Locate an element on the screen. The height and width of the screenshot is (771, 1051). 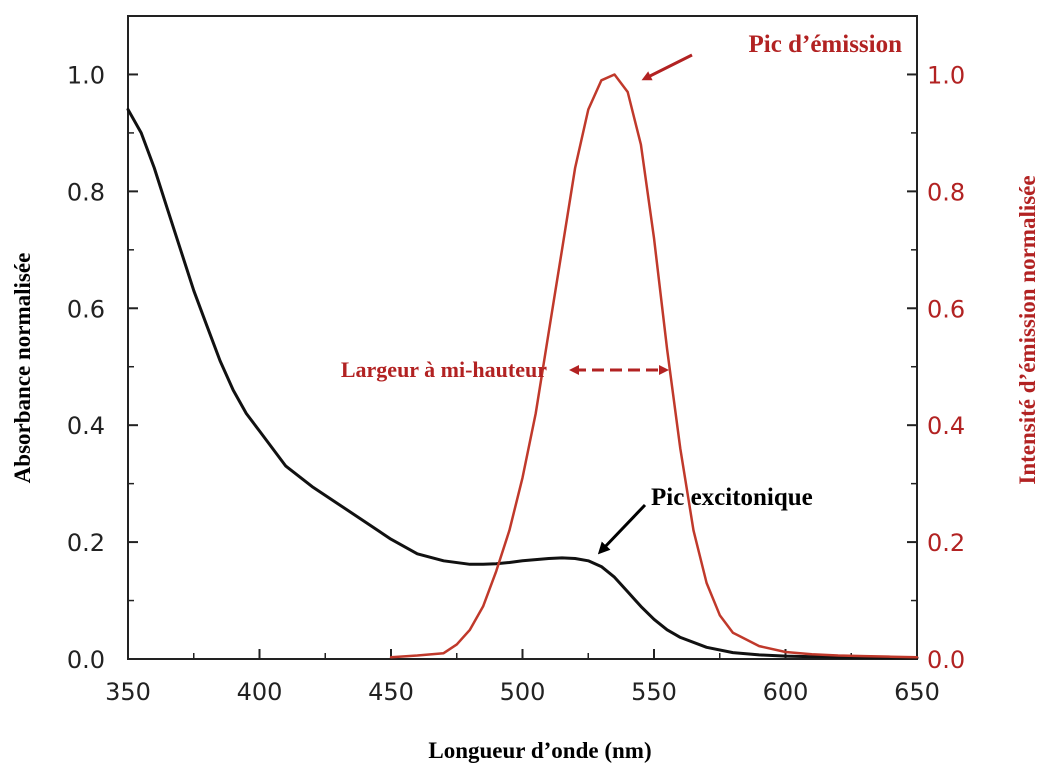
x-axis-ticks: 350 400 450 500 550 600 650 is located at coordinates (522, 677).